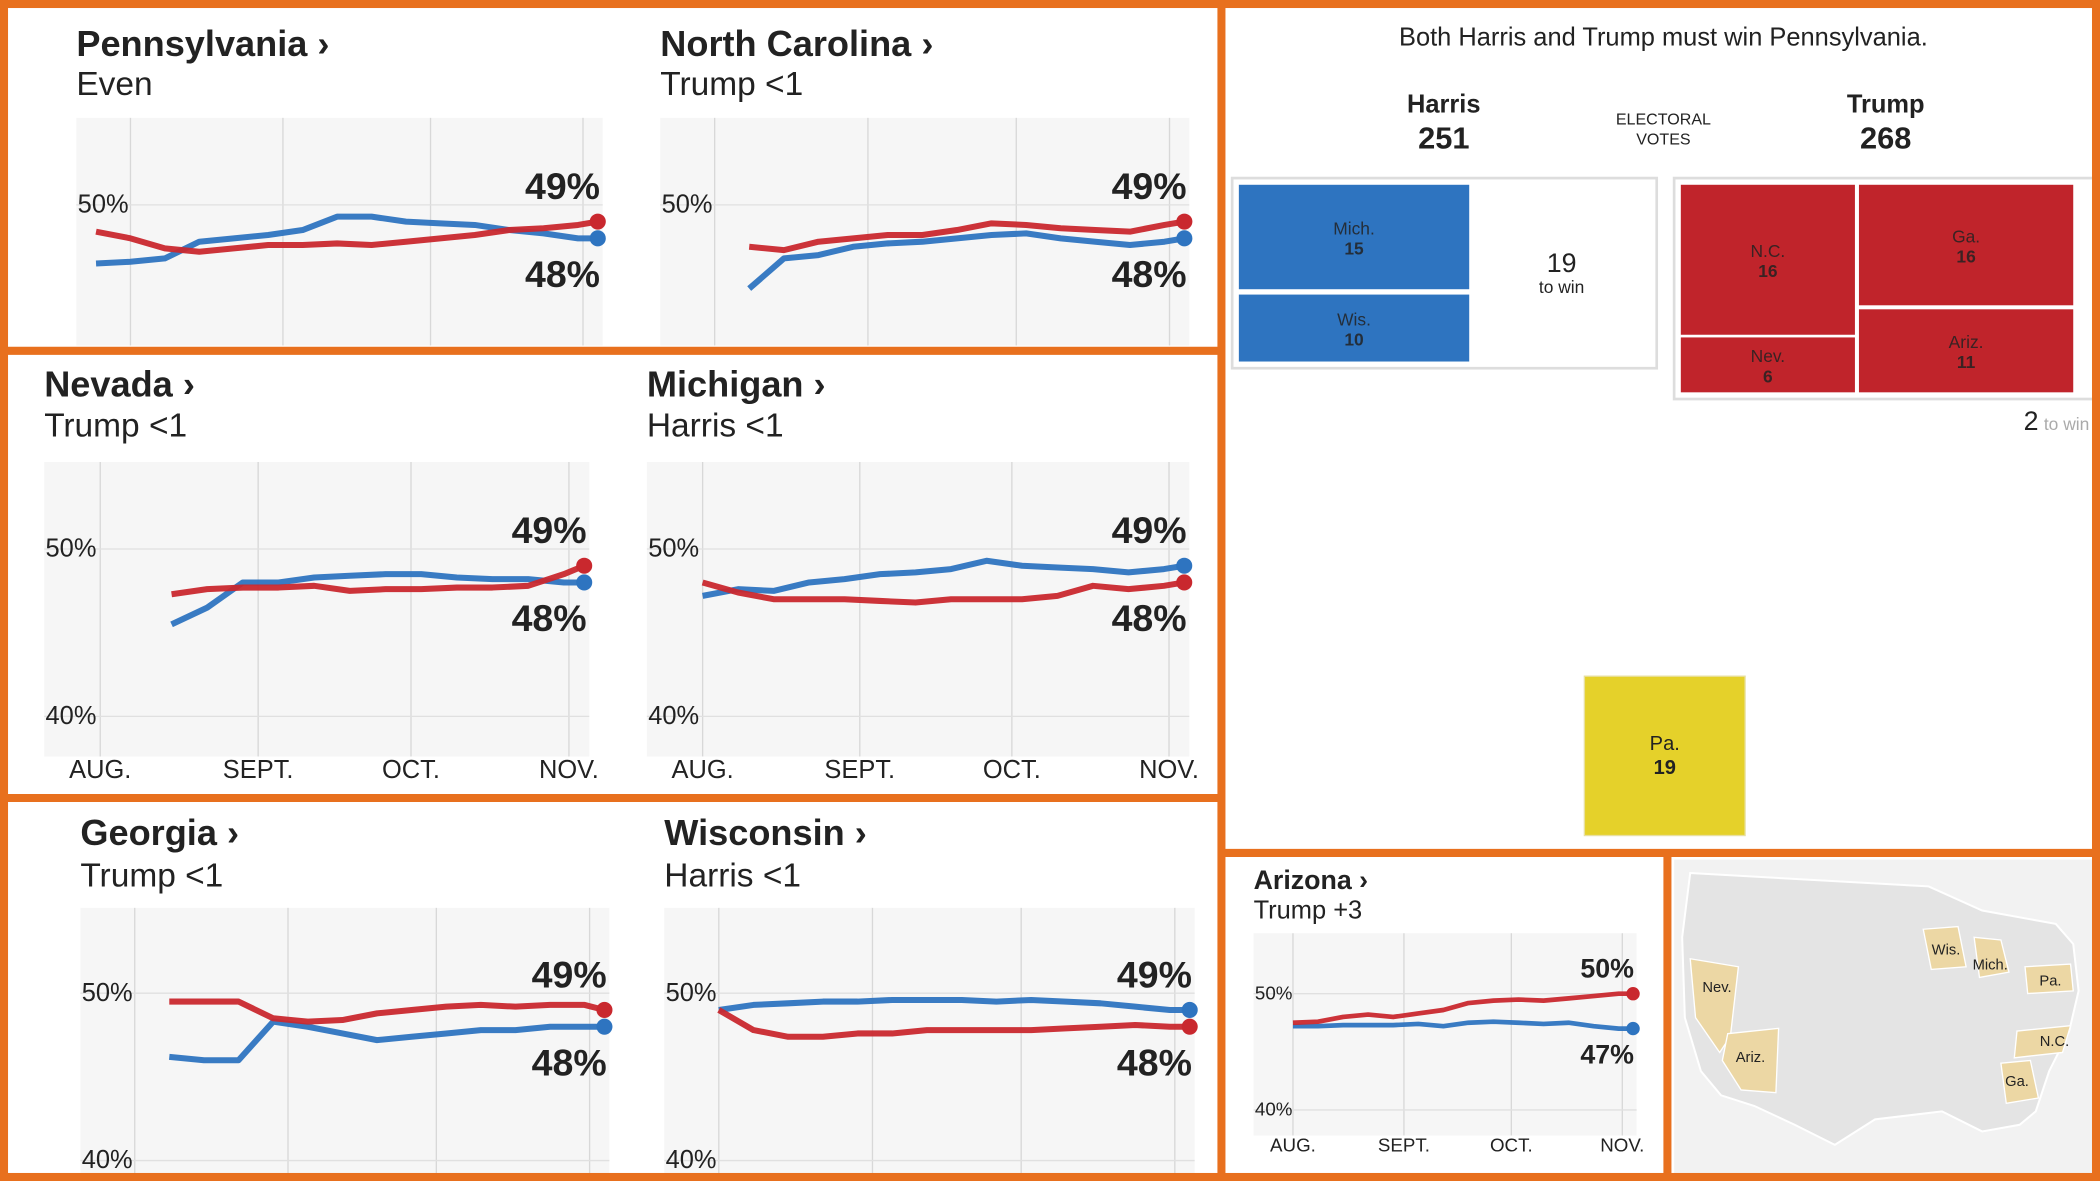 Image resolution: width=2100 pixels, height=1181 pixels. Describe the element at coordinates (1622, 1144) in the screenshot. I see `x-tick-label: NOV.` at that location.